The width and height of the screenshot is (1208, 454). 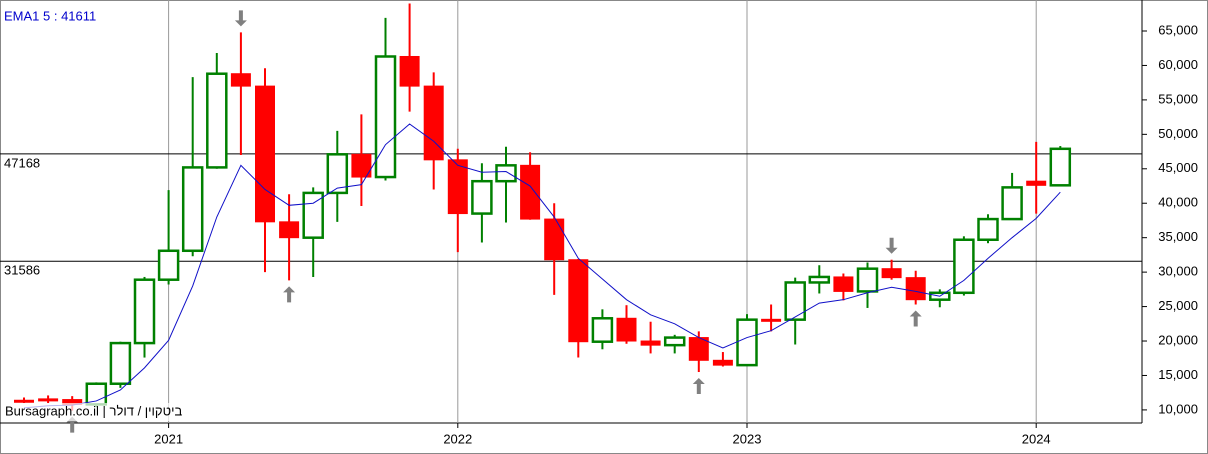 What do you see at coordinates (1178, 64) in the screenshot?
I see `y-tick-label: 60,000` at bounding box center [1178, 64].